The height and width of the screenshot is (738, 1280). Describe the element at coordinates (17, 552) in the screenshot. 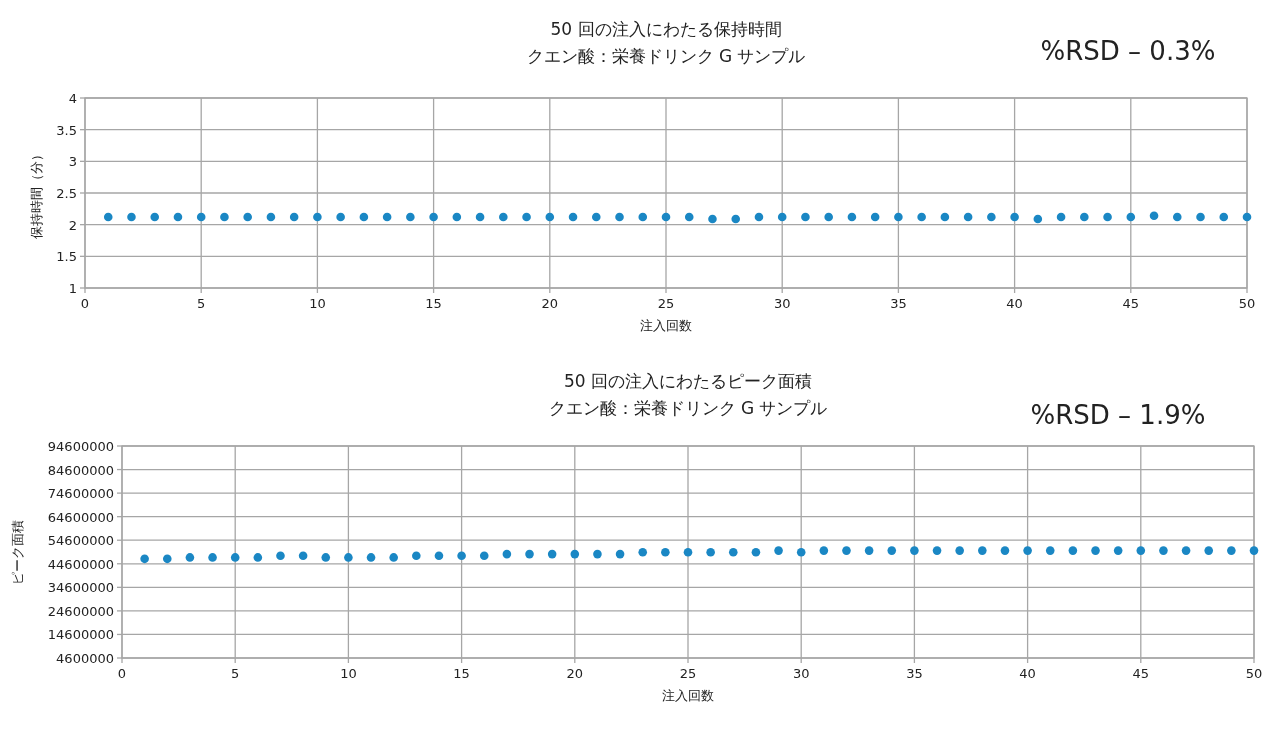

I see `y-axis-title: ピーク面積` at that location.